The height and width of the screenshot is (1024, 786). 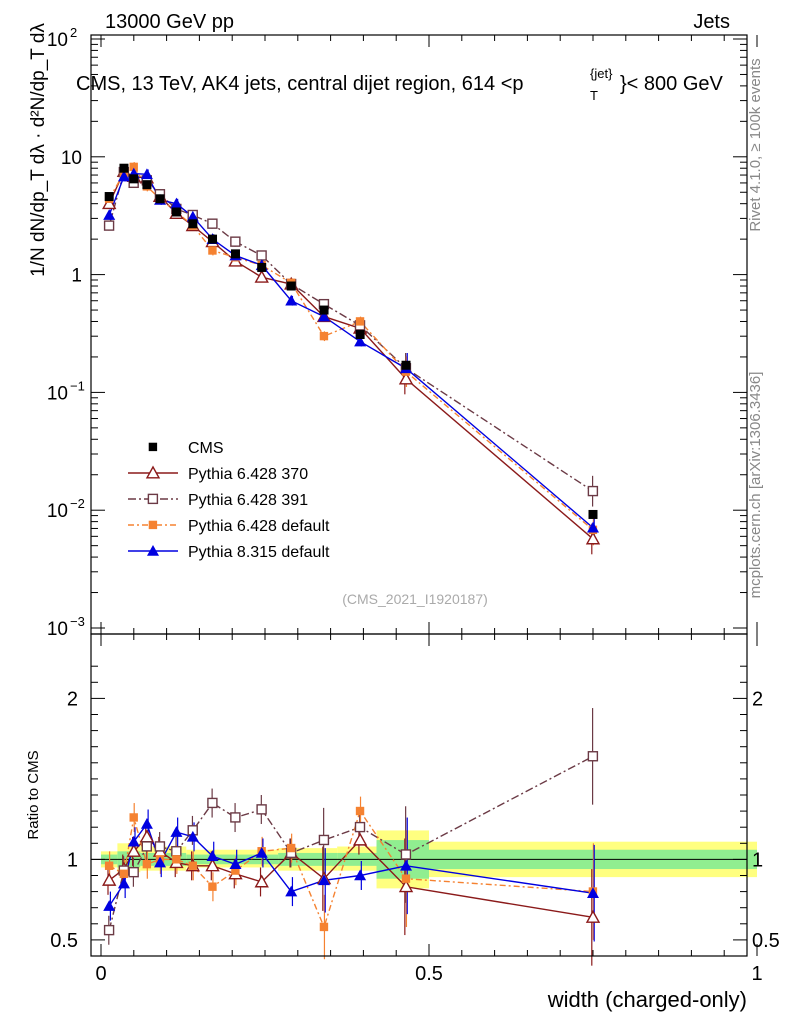 What do you see at coordinates (206, 448) in the screenshot?
I see `legend-label-cms: CMS` at bounding box center [206, 448].